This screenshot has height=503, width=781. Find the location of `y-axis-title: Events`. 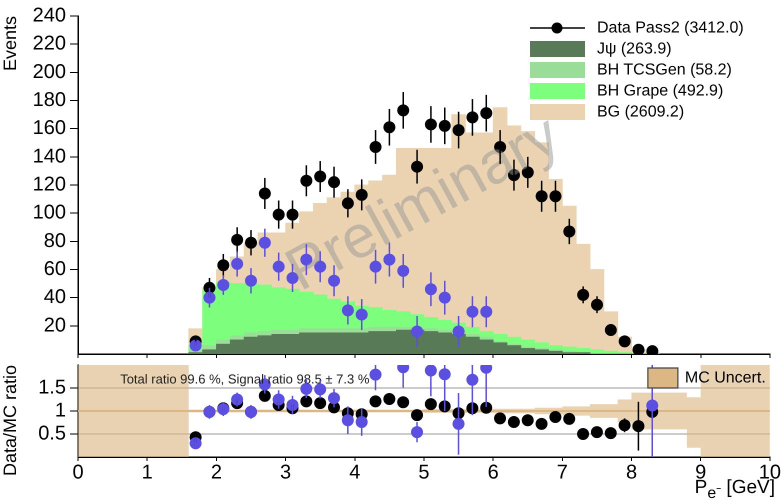

y-axis-title: Events is located at coordinates (10, 44).